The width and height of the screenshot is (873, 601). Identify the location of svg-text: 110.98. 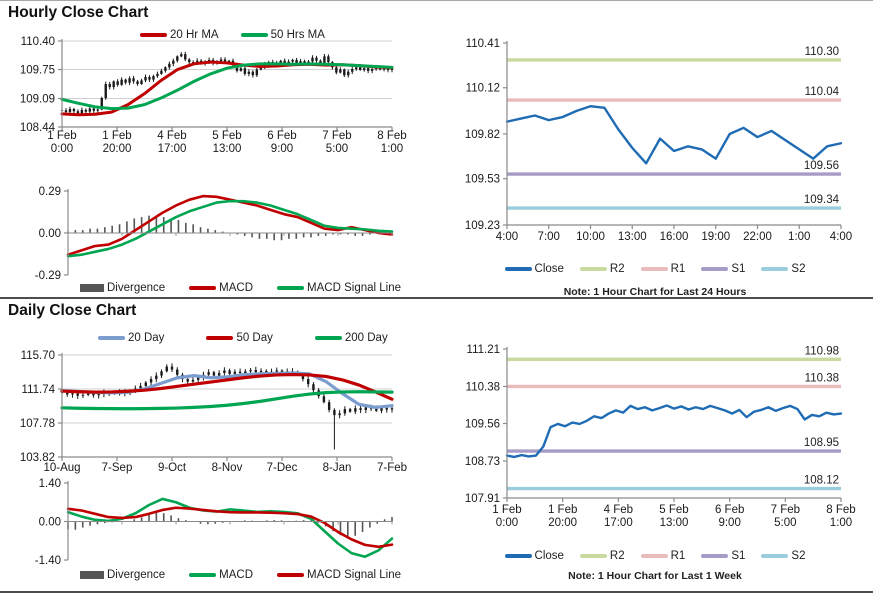
(822, 351).